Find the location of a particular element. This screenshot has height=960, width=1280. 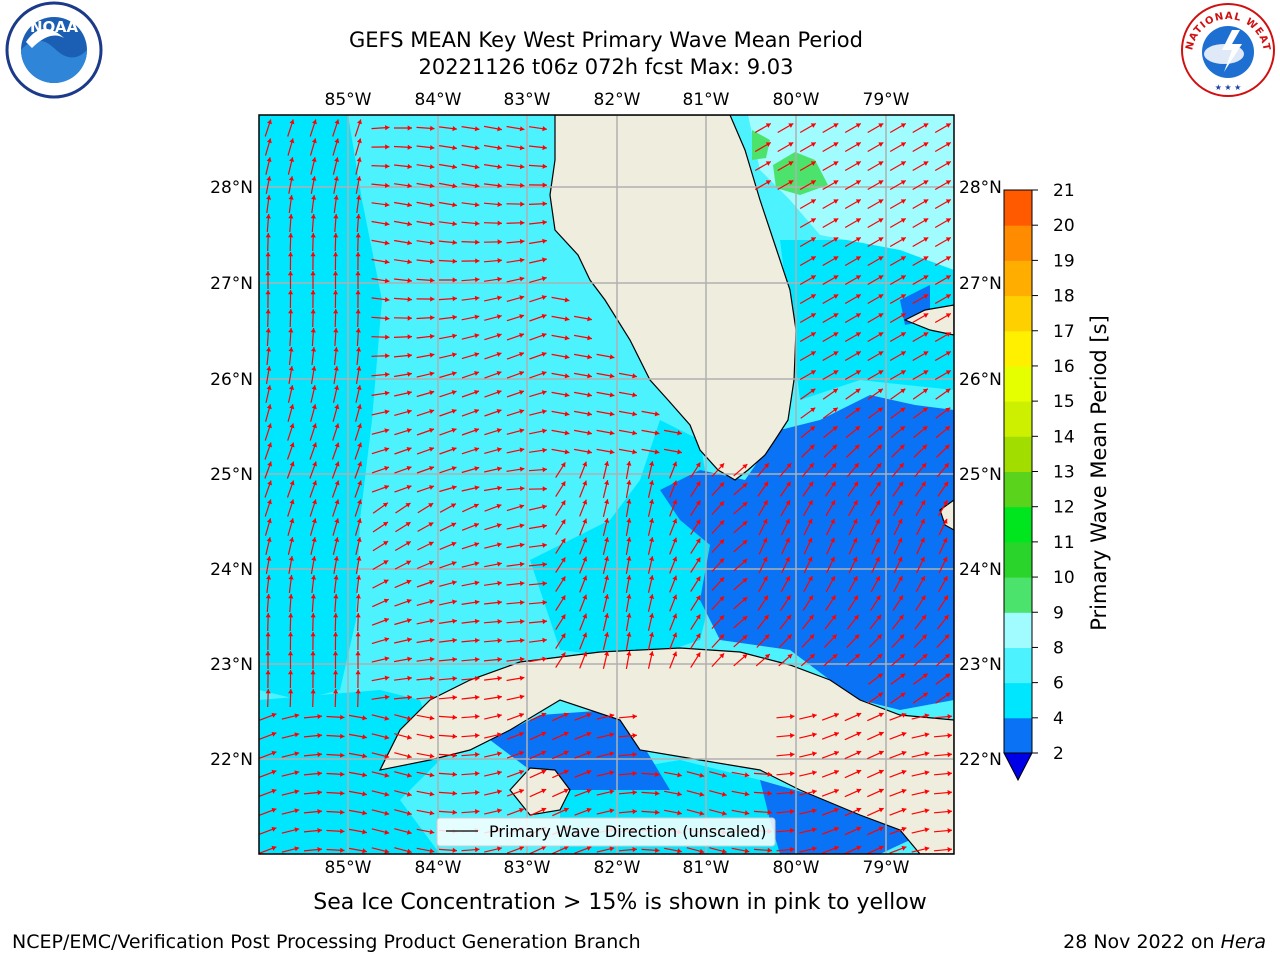

colorbar-tick-label: 14 is located at coordinates (1064, 437).